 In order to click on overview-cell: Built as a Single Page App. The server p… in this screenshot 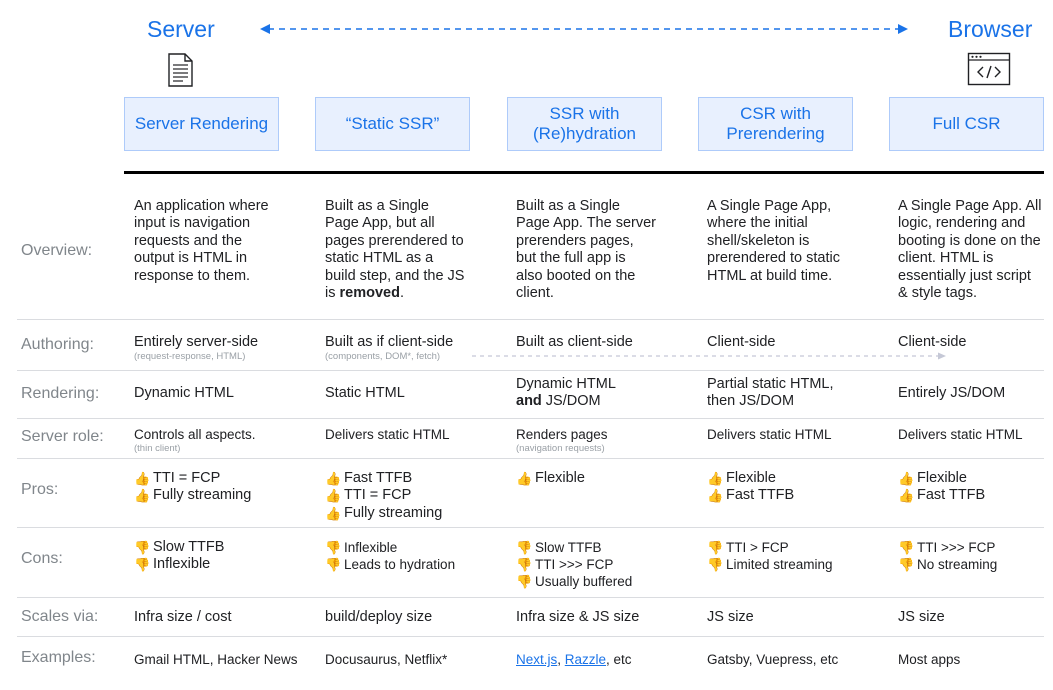, I will do `click(586, 250)`.